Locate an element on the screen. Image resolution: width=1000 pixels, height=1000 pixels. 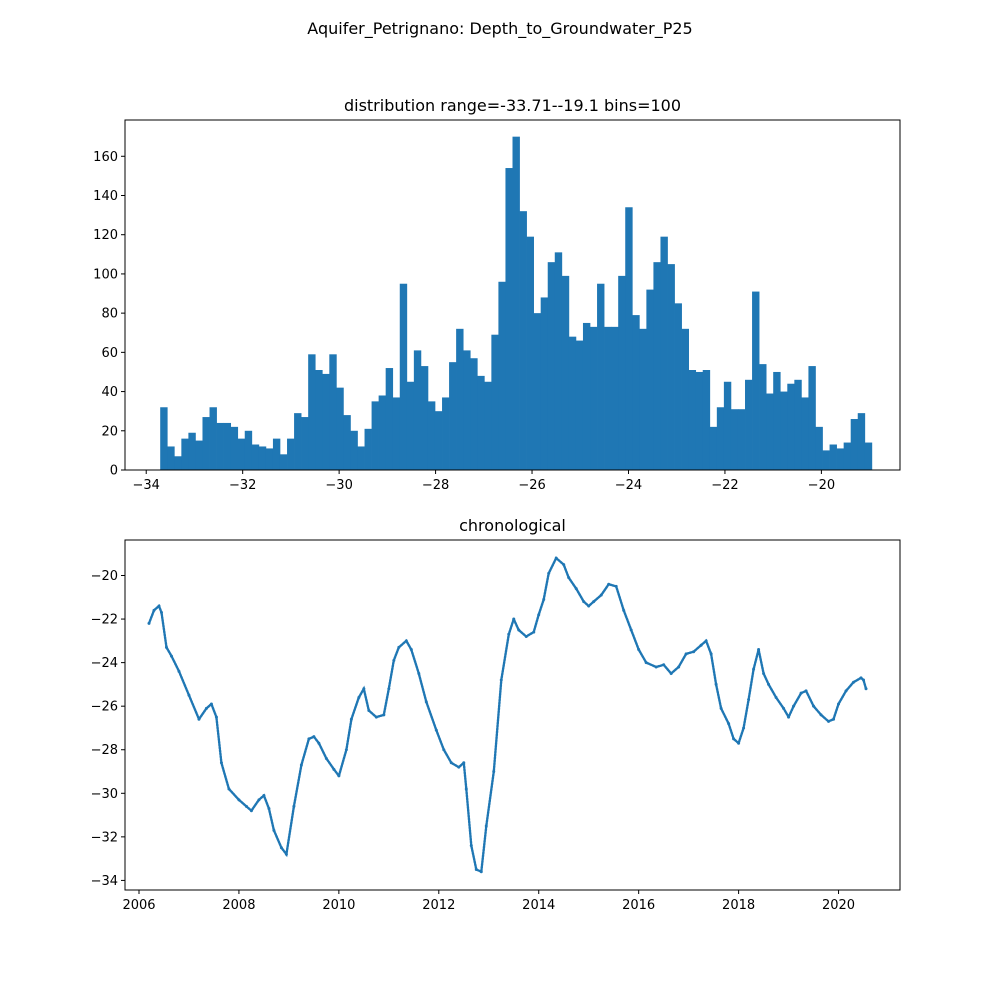
histogram-y-tick-label: 160 is located at coordinates (105, 157).